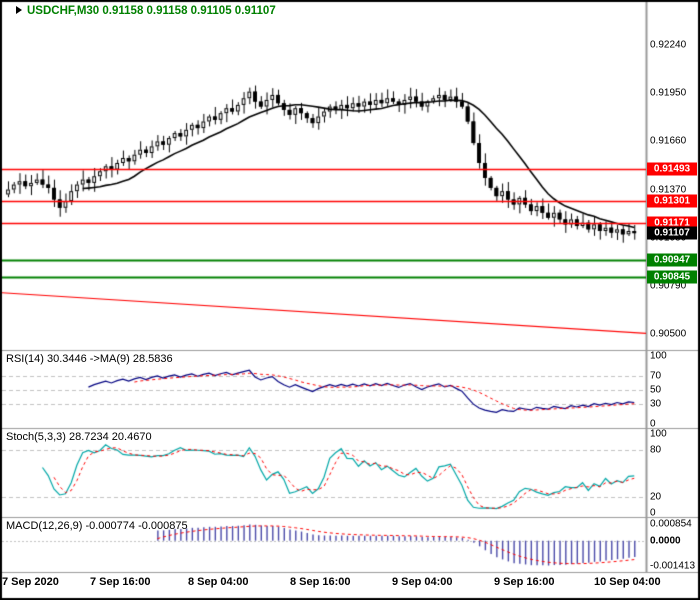 The height and width of the screenshot is (600, 700). I want to click on time-axis-label: 9 Sep 04:00, so click(422, 582).